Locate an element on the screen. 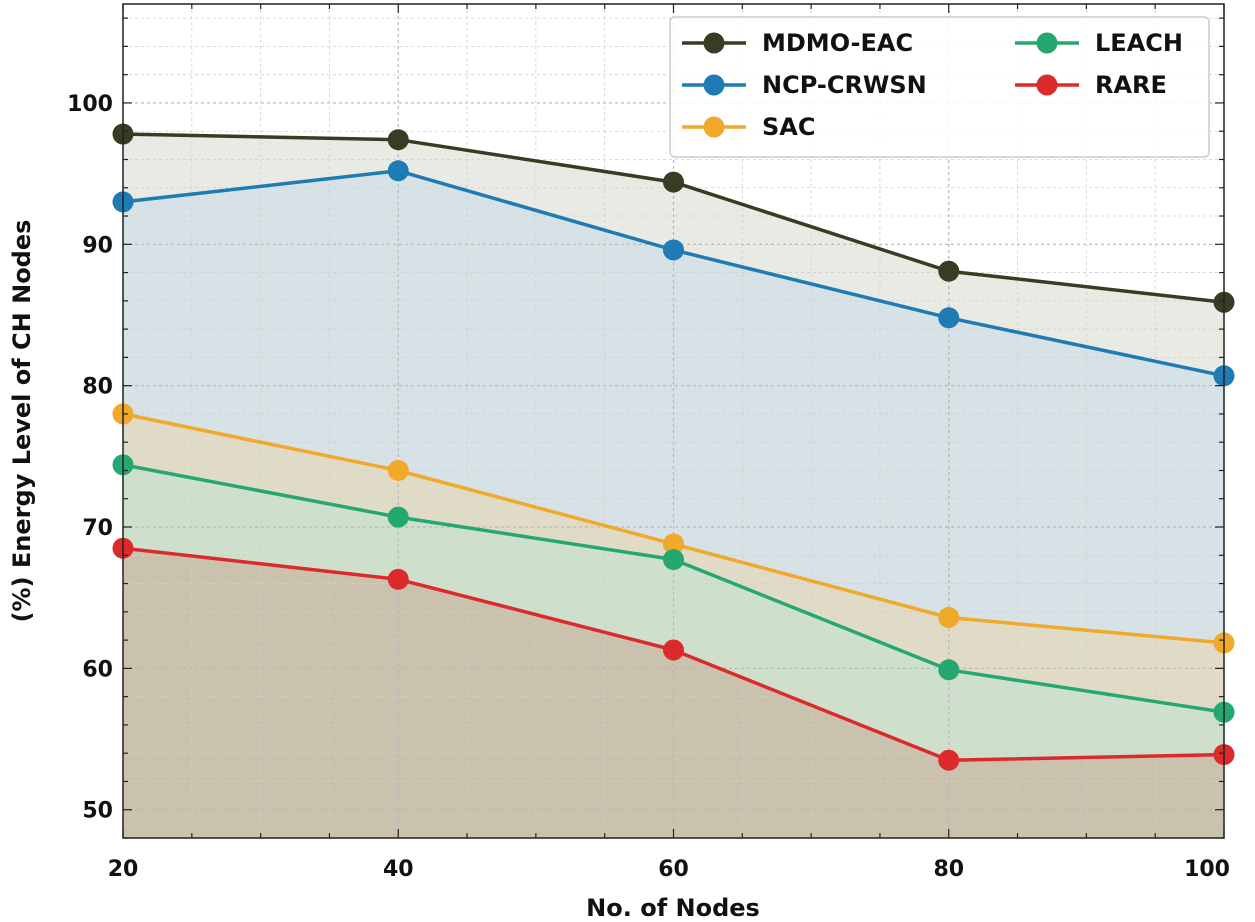  legend-label-ncp-crwsn: NCP-CRWSN is located at coordinates (844, 85).